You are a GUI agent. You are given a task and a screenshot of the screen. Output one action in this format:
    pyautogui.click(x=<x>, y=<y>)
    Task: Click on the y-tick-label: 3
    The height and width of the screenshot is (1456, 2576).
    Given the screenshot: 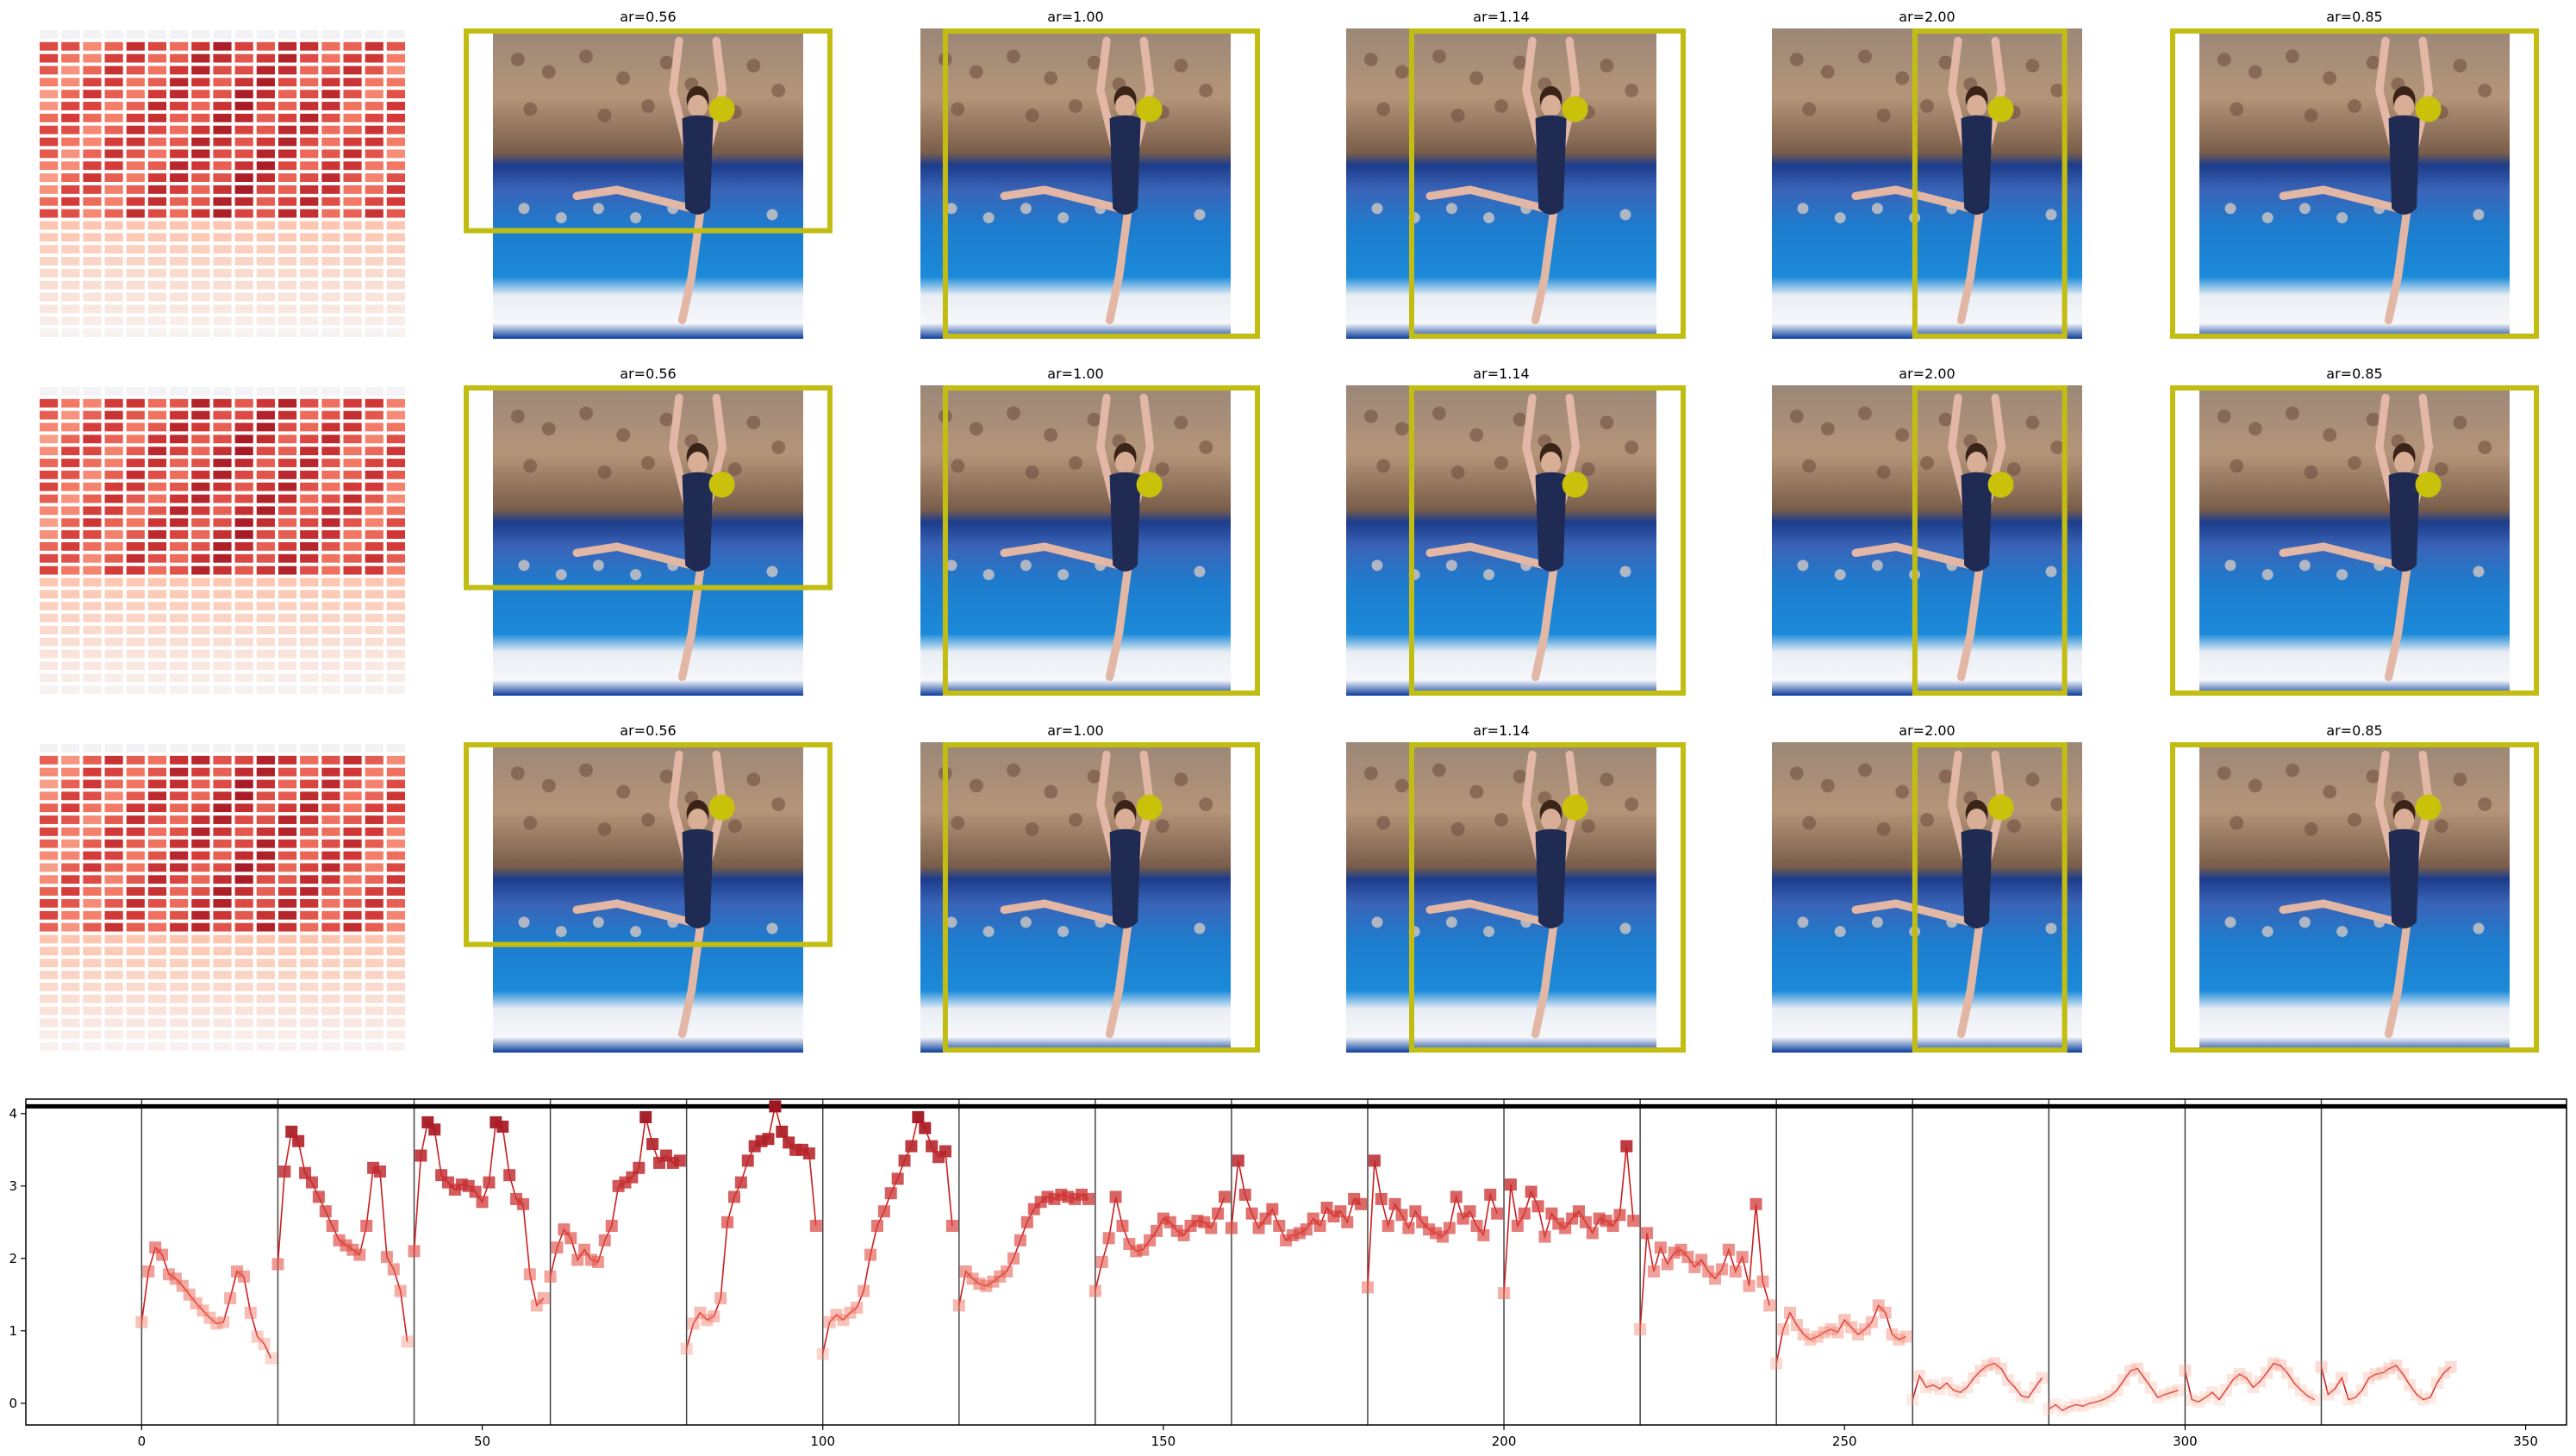 What is the action you would take?
    pyautogui.click(x=13, y=1186)
    